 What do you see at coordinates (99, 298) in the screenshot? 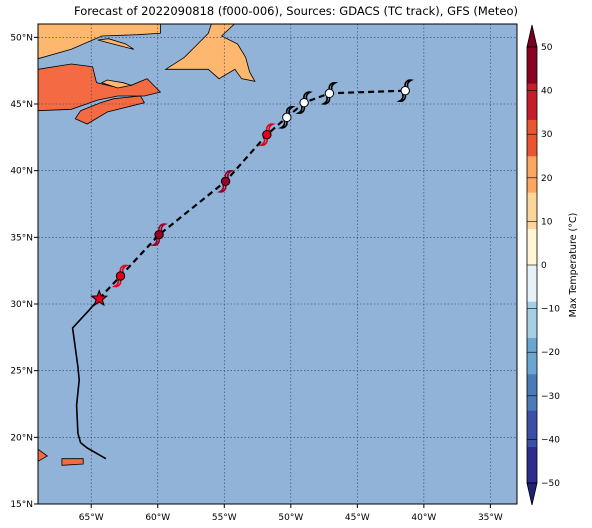
I see `current-position-star-icon` at bounding box center [99, 298].